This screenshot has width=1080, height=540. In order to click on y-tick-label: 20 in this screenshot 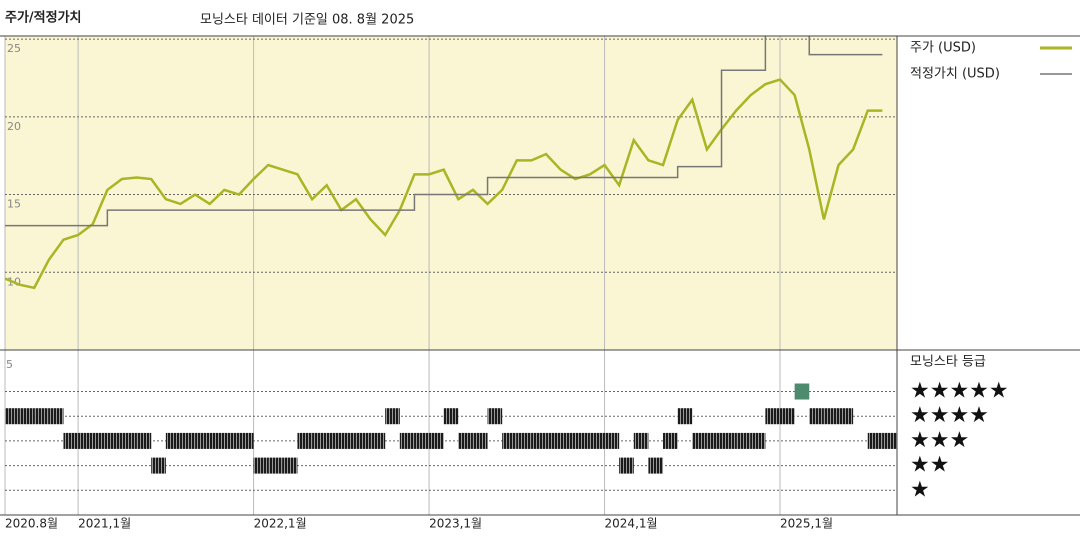, I will do `click(14, 126)`.